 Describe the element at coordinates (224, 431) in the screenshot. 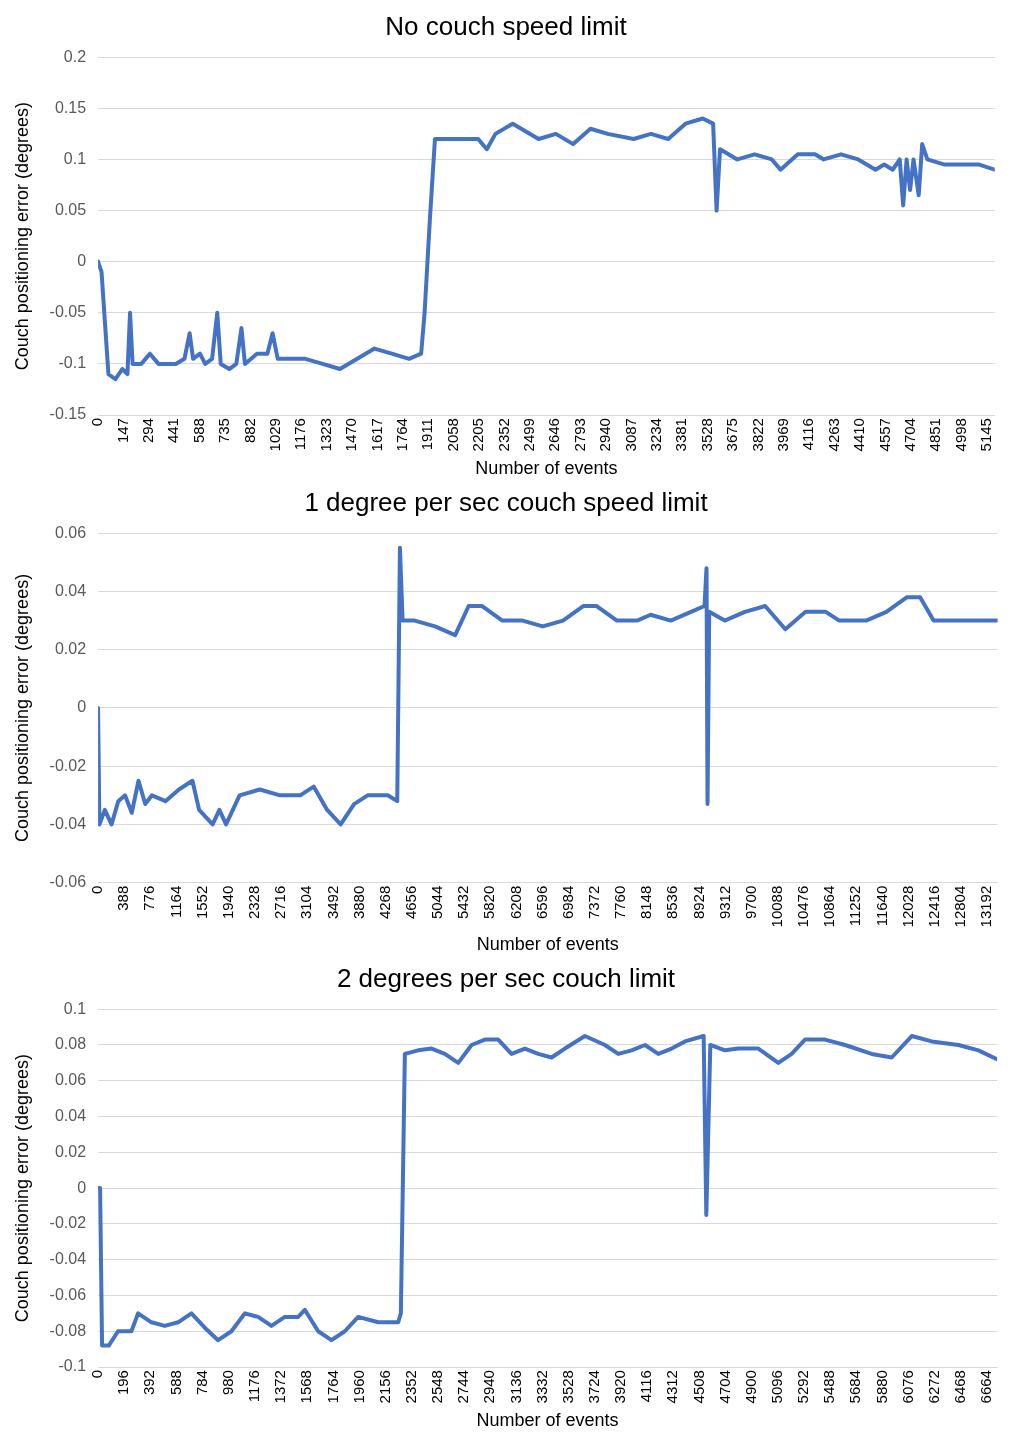

I see `x-tick-label: 735` at that location.